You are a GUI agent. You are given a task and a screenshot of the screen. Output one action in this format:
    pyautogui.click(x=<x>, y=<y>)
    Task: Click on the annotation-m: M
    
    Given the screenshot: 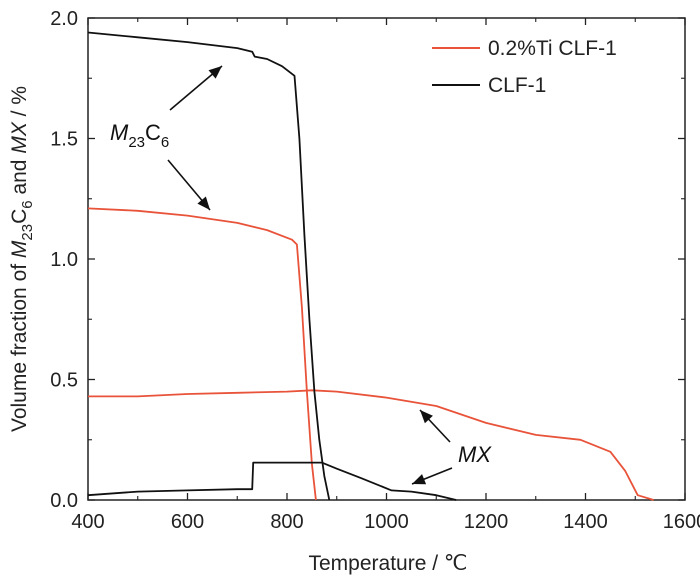 What is the action you would take?
    pyautogui.click(x=119, y=132)
    